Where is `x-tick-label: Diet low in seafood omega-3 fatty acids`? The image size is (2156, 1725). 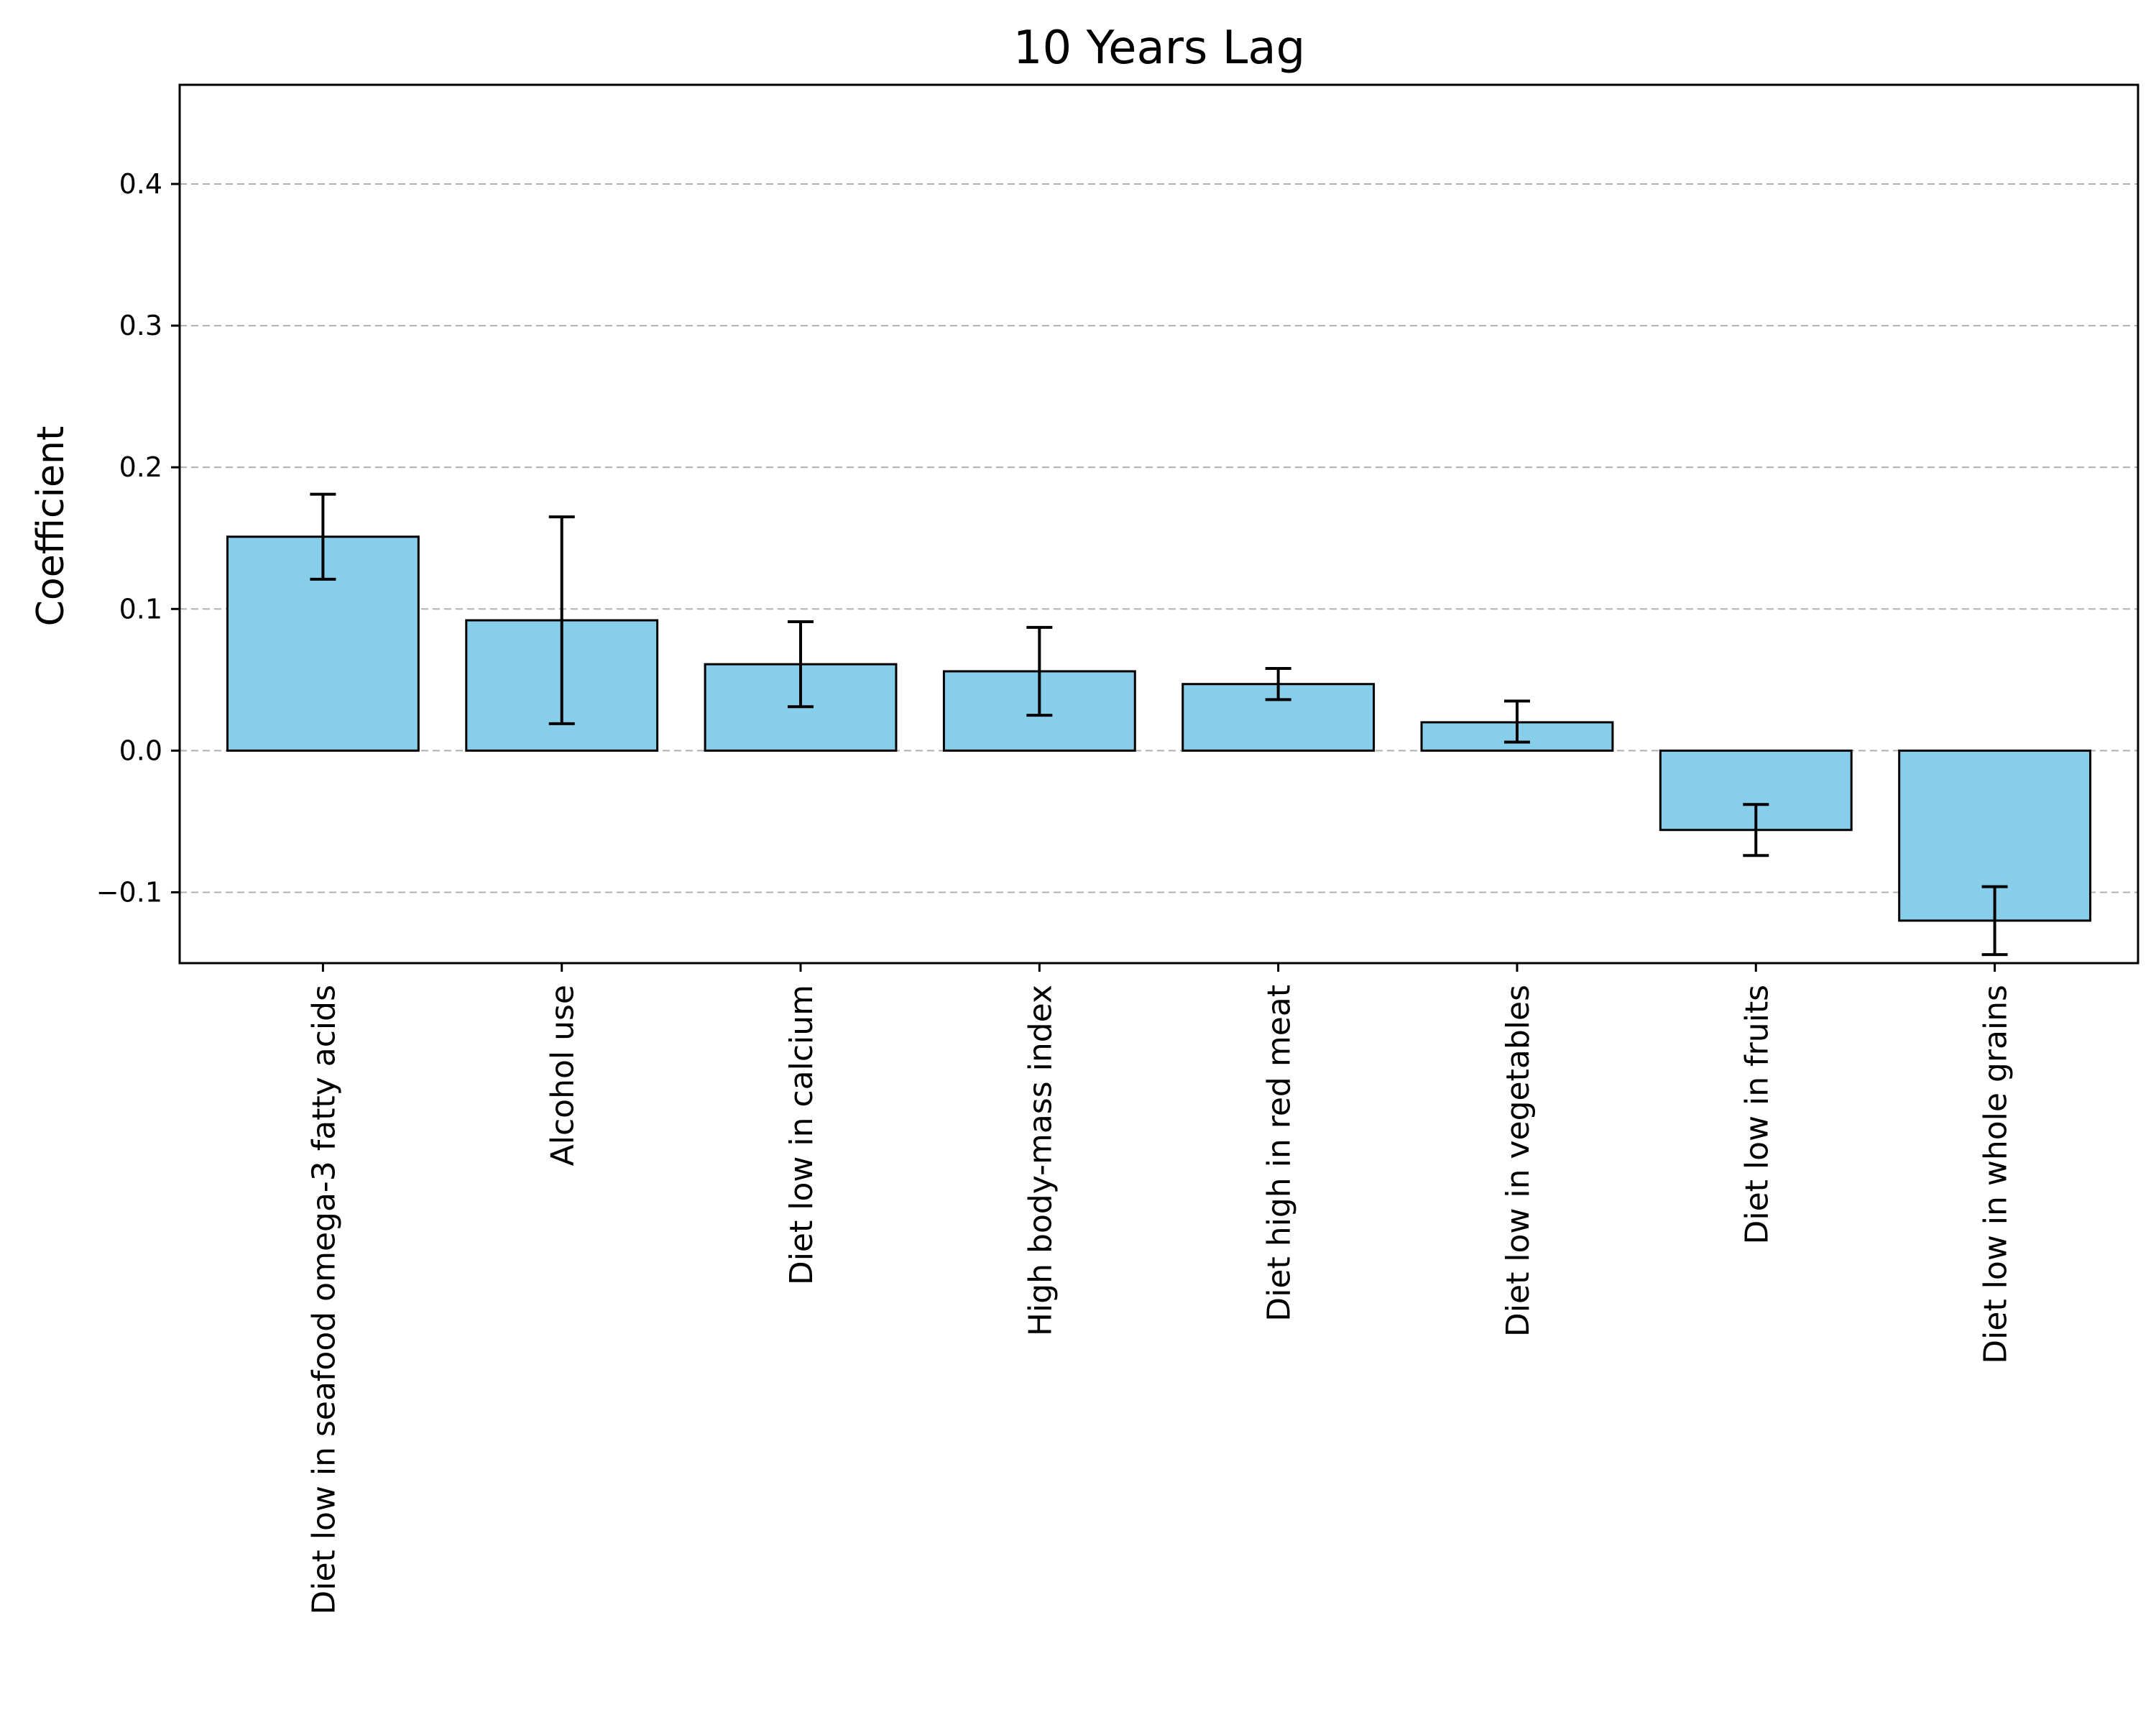
x-tick-label: Diet low in seafood omega-3 fatty acids is located at coordinates (323, 1300).